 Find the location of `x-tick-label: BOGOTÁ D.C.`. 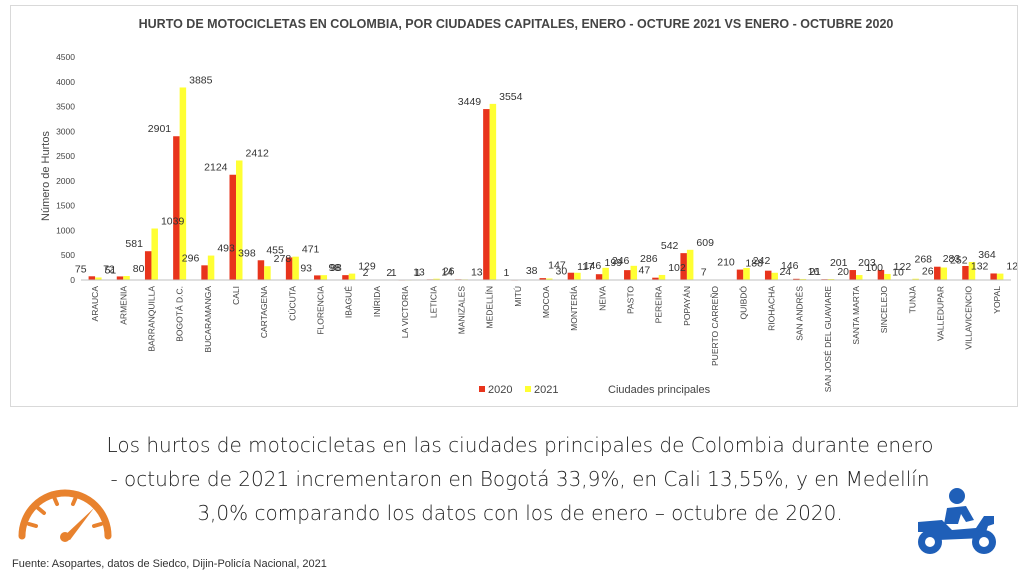

x-tick-label: BOGOTÁ D.C. is located at coordinates (180, 314).